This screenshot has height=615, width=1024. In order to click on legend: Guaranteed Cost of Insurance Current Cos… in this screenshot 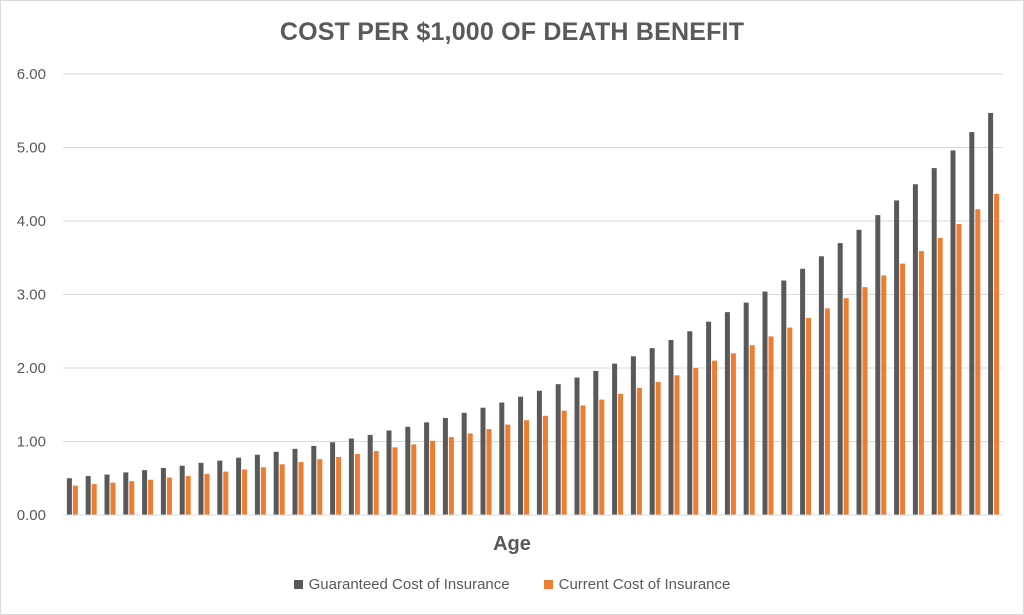, I will do `click(512, 584)`.